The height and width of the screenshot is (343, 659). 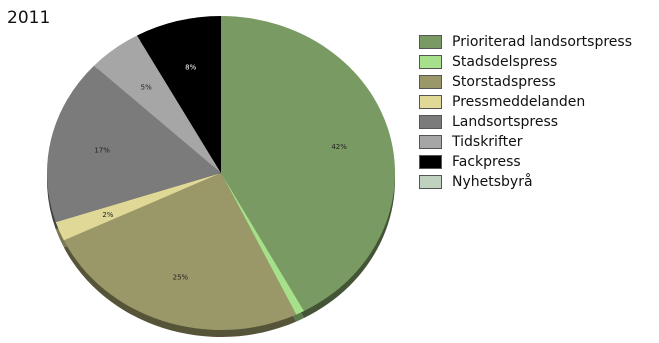 I want to click on legend-label: Tidskrifter, so click(x=487, y=142).